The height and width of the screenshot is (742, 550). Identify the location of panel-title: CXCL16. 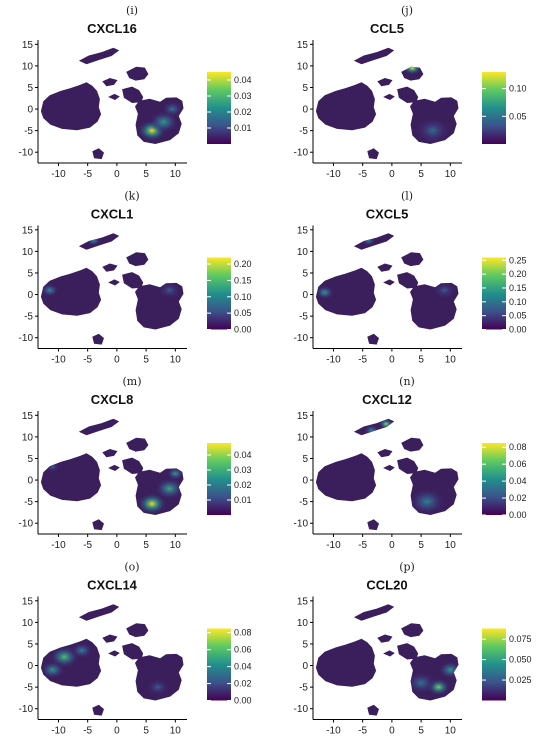
(112, 28).